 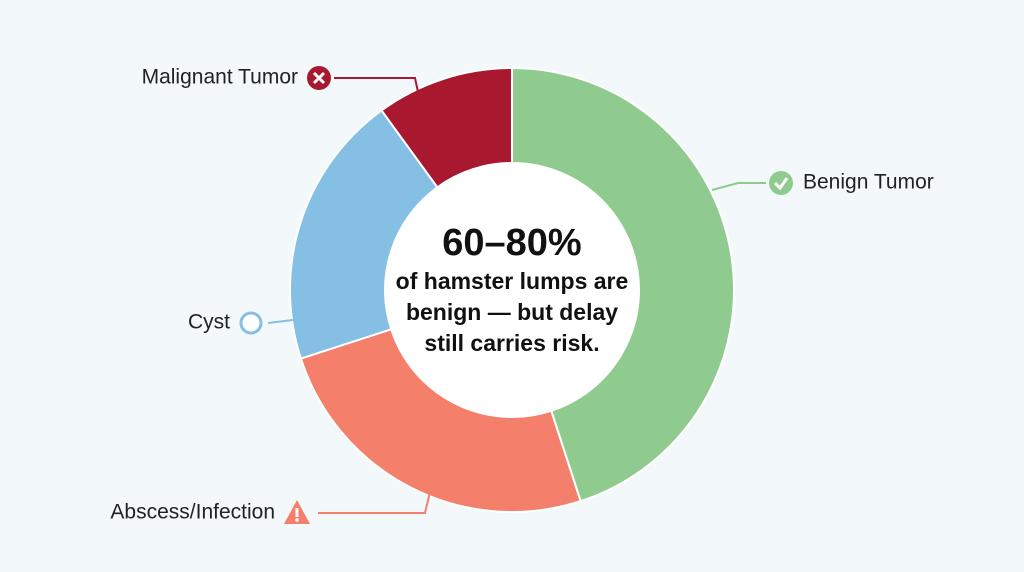 I want to click on category-label: Abscess/Infection, so click(x=192, y=512).